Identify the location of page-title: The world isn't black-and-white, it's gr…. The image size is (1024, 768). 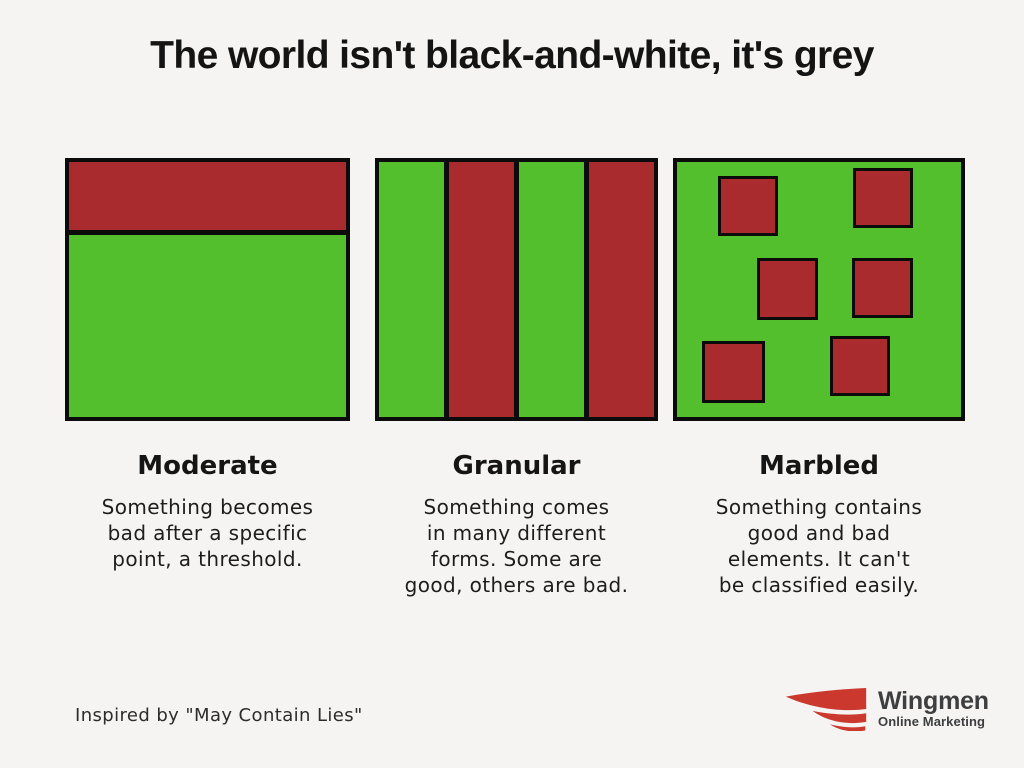
(512, 55).